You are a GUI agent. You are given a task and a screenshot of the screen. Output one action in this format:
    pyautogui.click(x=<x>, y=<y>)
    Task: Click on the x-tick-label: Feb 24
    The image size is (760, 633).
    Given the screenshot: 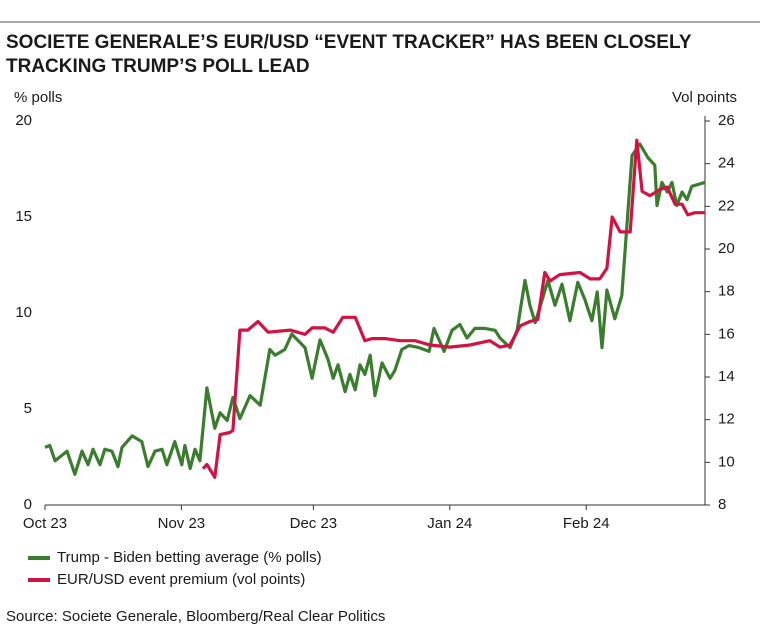 What is the action you would take?
    pyautogui.click(x=586, y=523)
    